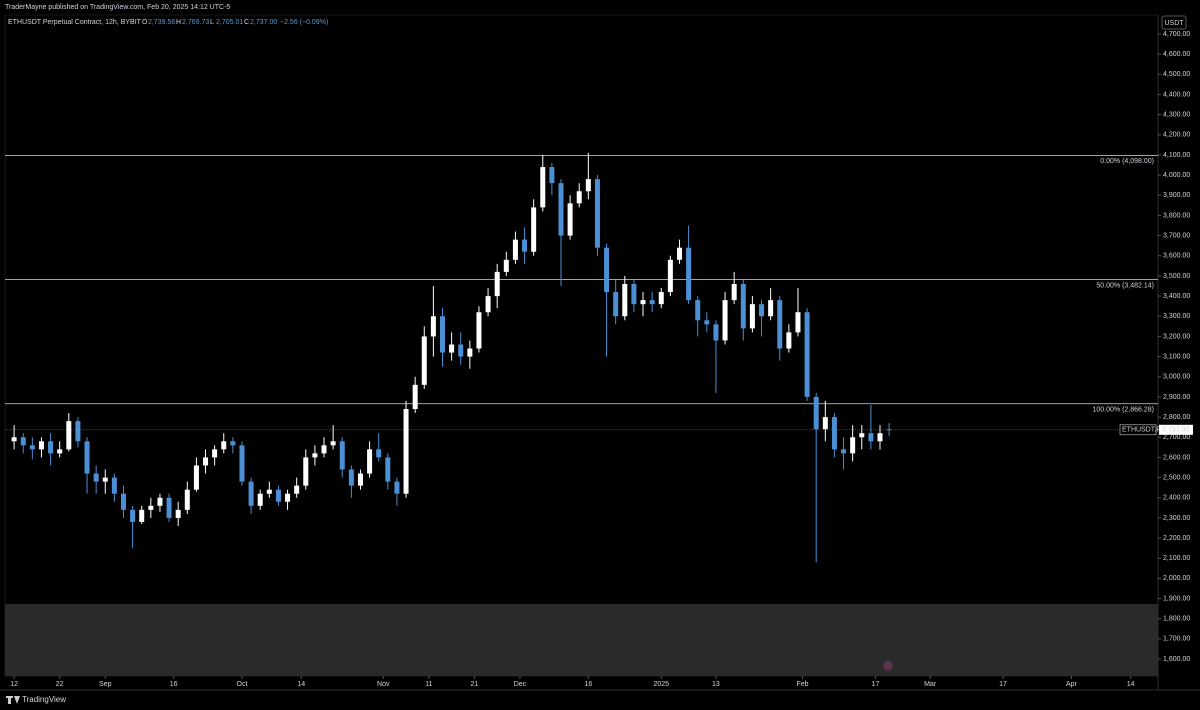 Image resolution: width=1200 pixels, height=710 pixels. Describe the element at coordinates (1176, 417) in the screenshot. I see `y-tick-label: 2,800.00` at that location.